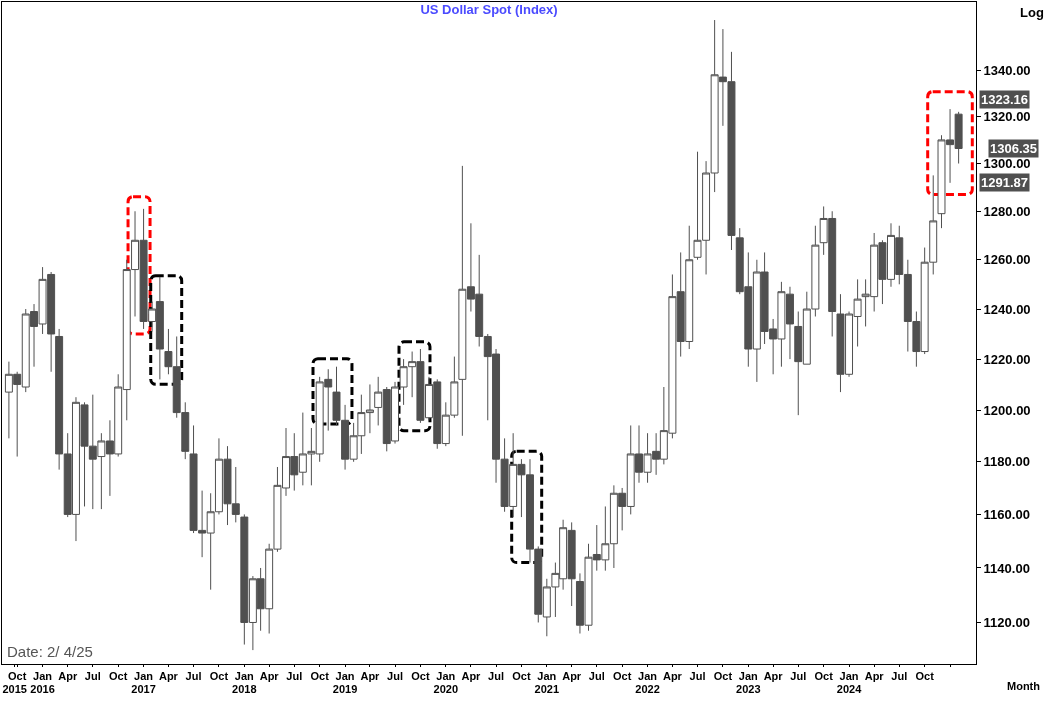  What do you see at coordinates (1024, 686) in the screenshot?
I see `x-axis-title: Month` at bounding box center [1024, 686].